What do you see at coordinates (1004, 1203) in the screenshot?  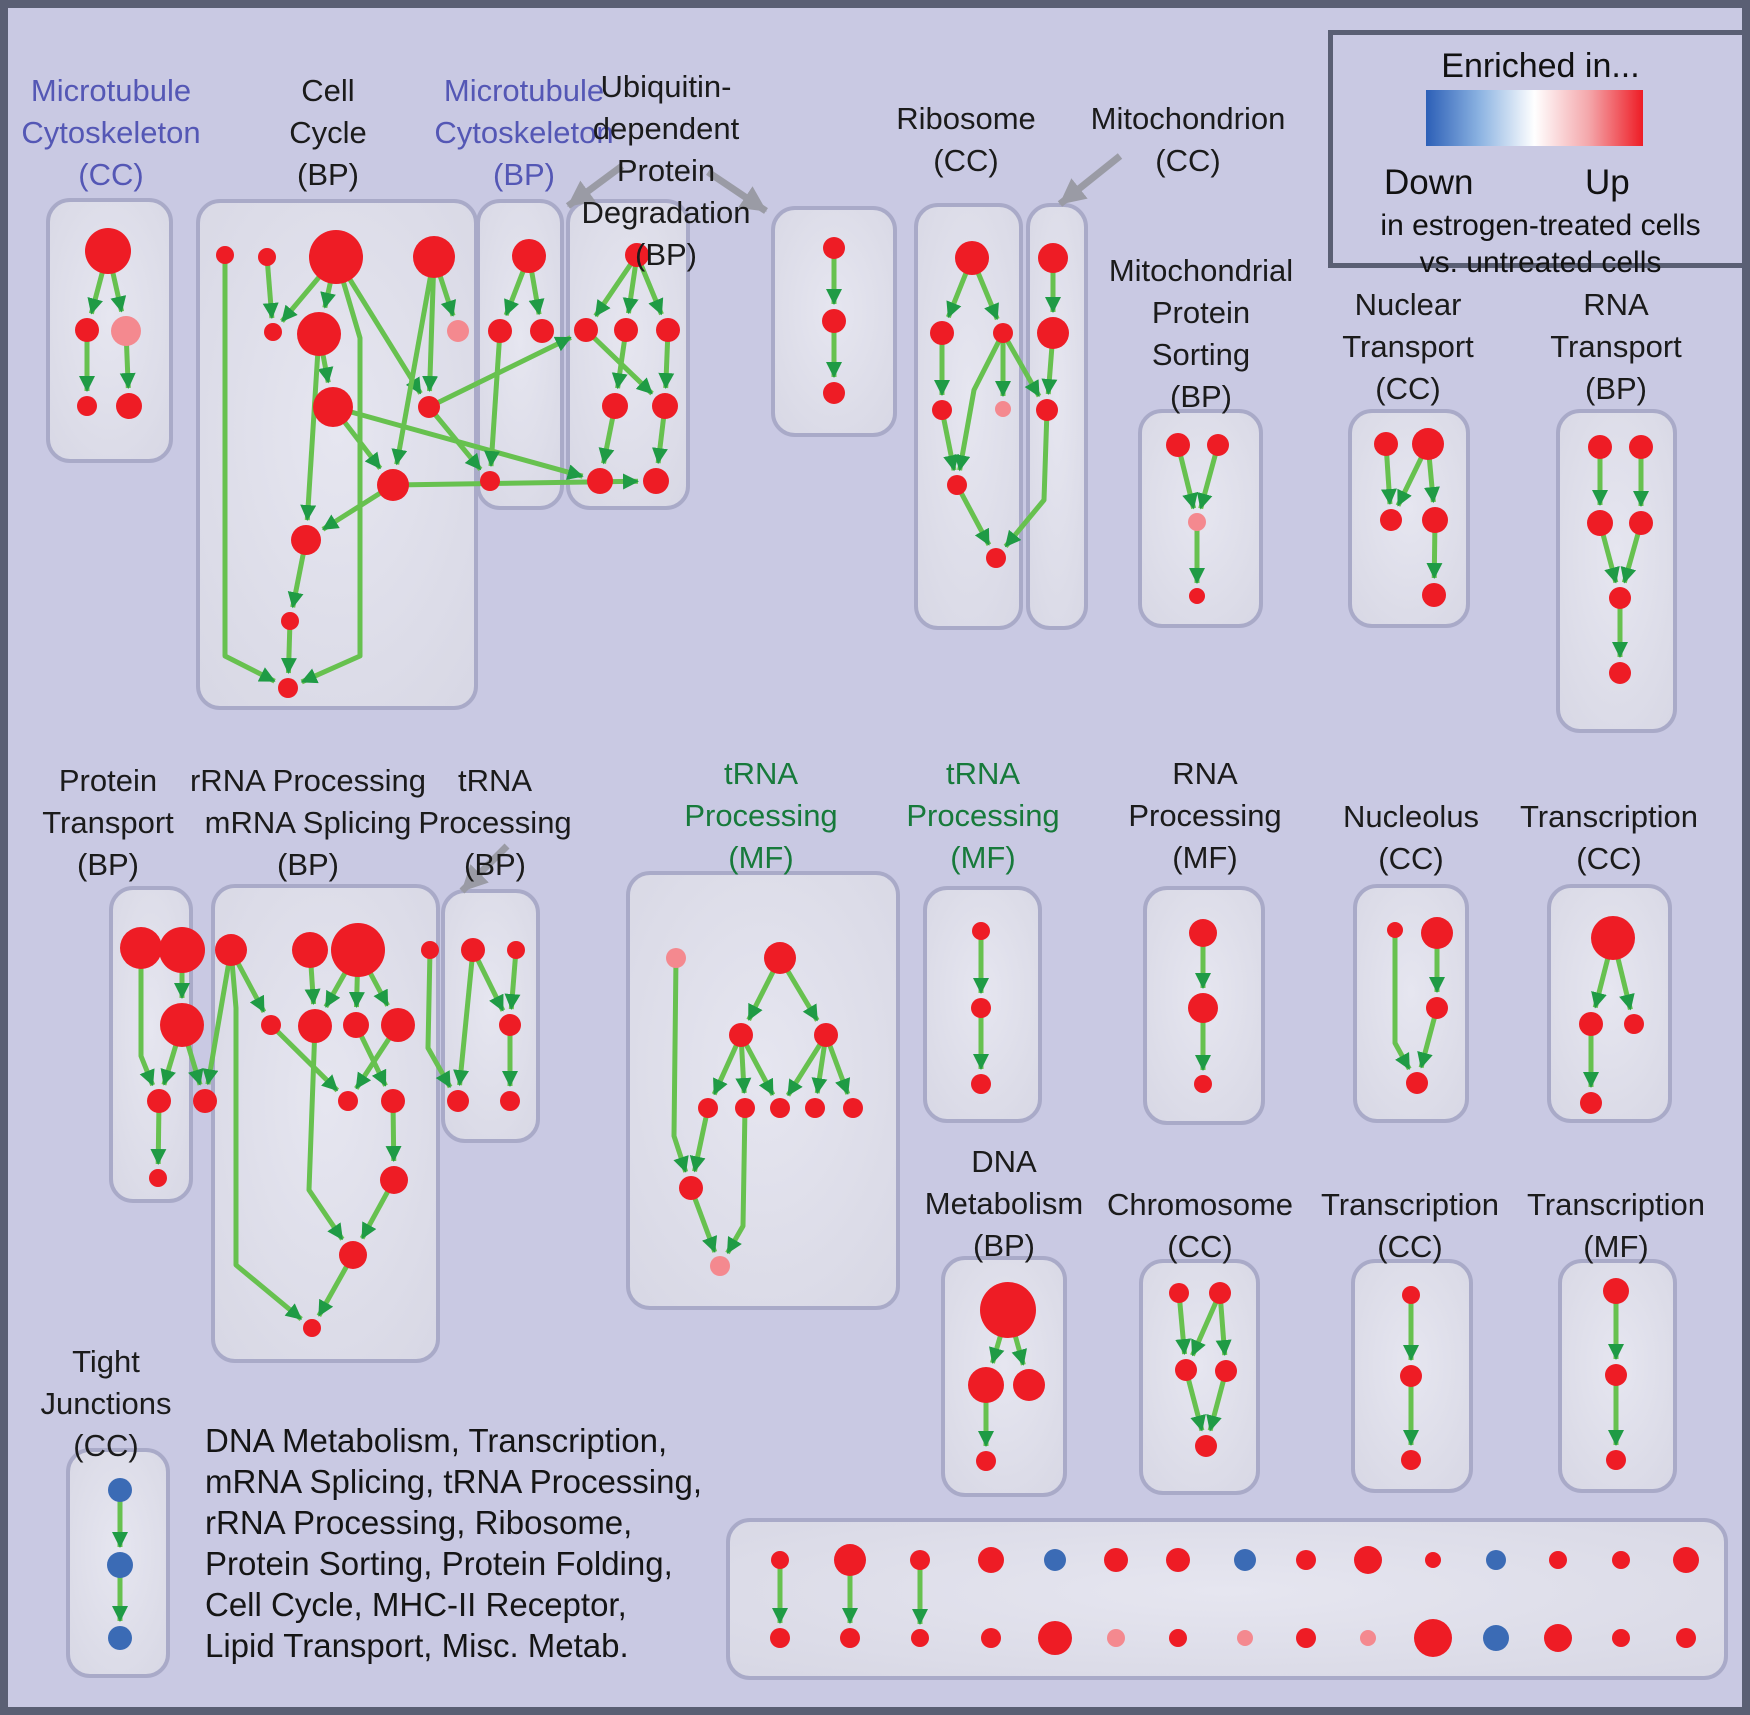 I see `cluster-label-dnam: DNA Metabolism (BP)` at bounding box center [1004, 1203].